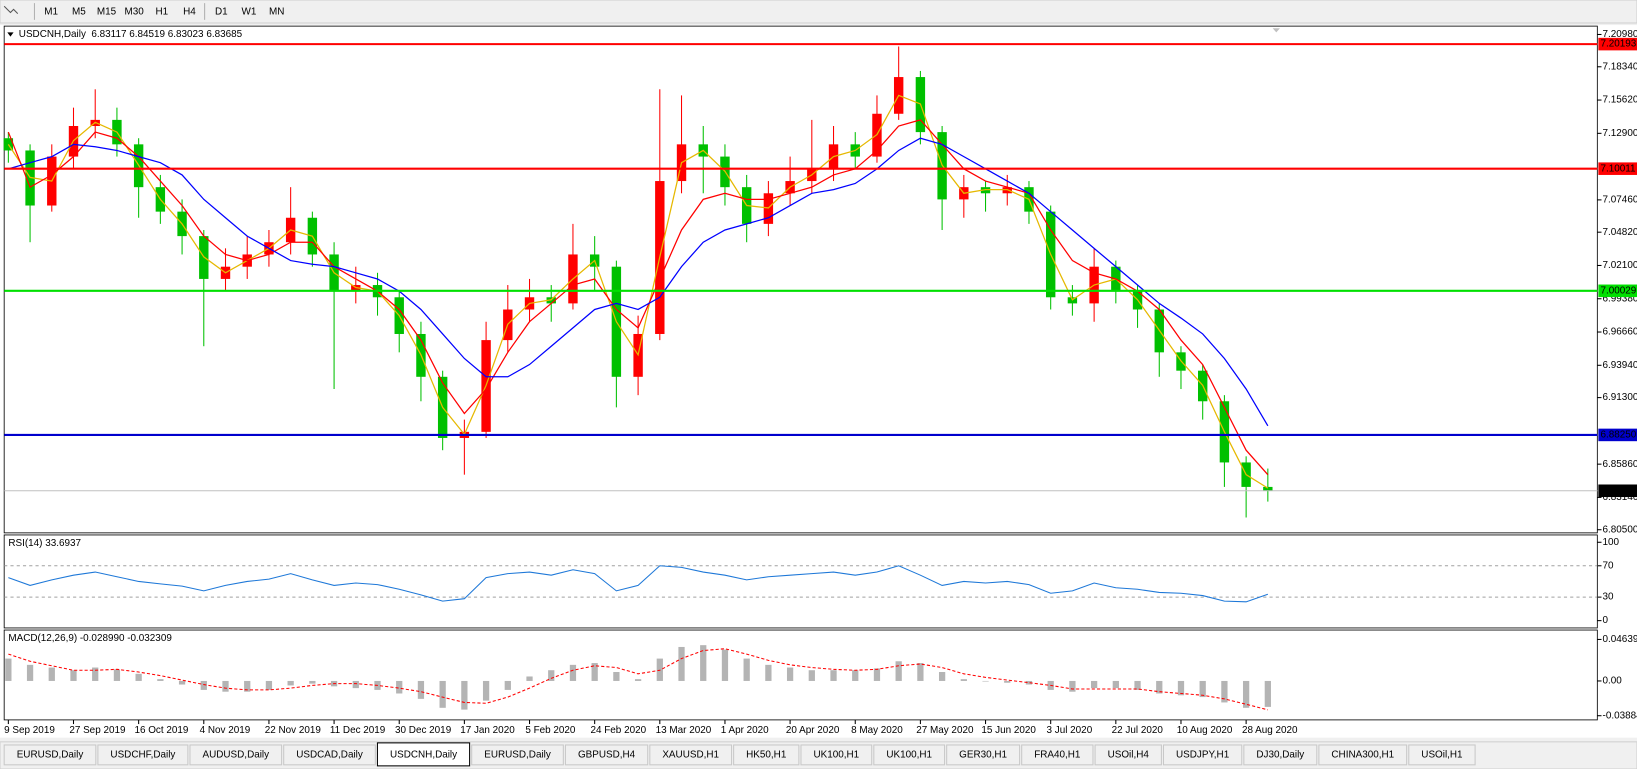 This screenshot has height=769, width=1637. Describe the element at coordinates (1613, 681) in the screenshot. I see `y-tick-label: 0.00` at that location.